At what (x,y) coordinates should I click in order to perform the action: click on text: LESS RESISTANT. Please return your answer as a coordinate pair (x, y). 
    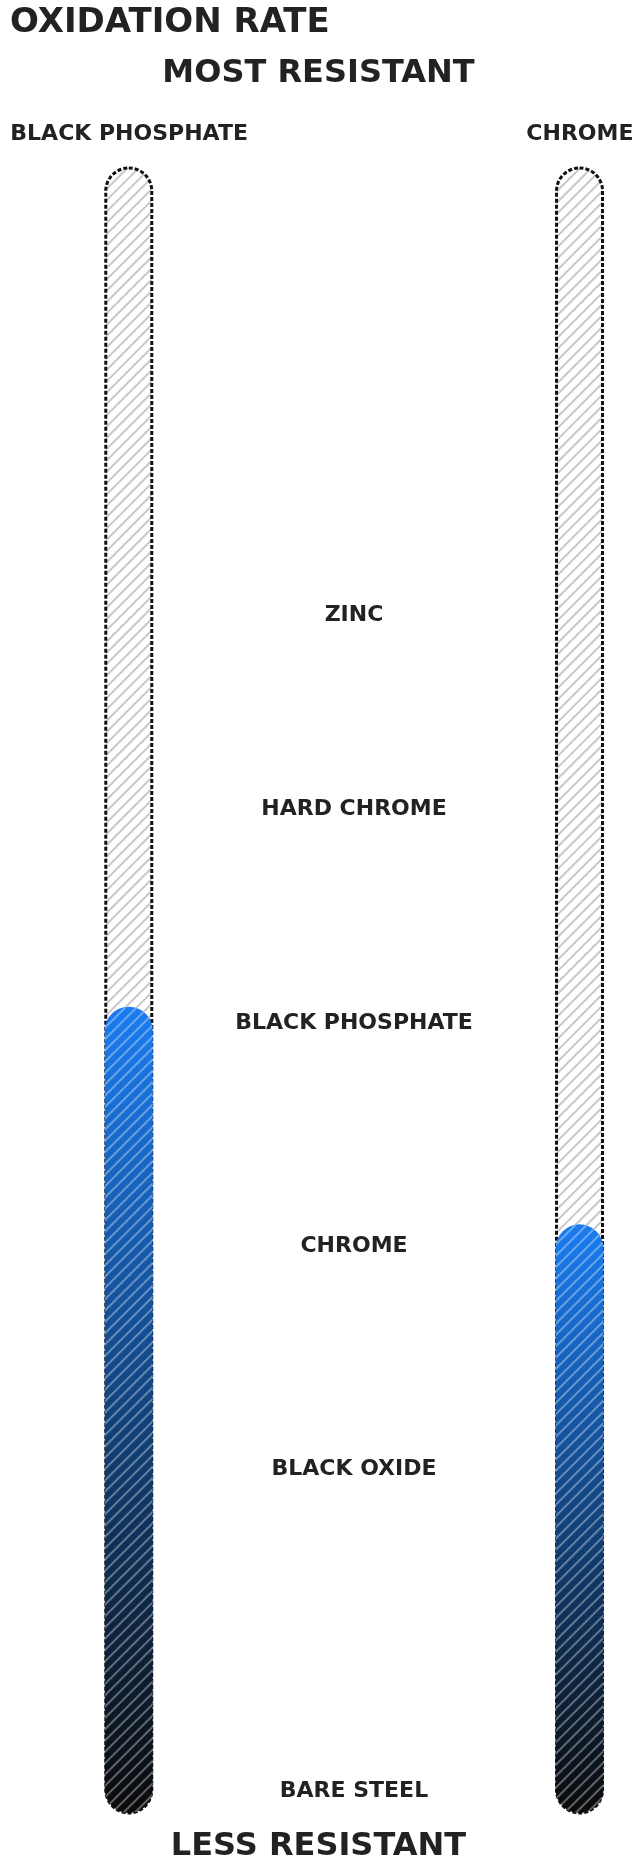
    Looking at the image, I should click on (318, 1844).